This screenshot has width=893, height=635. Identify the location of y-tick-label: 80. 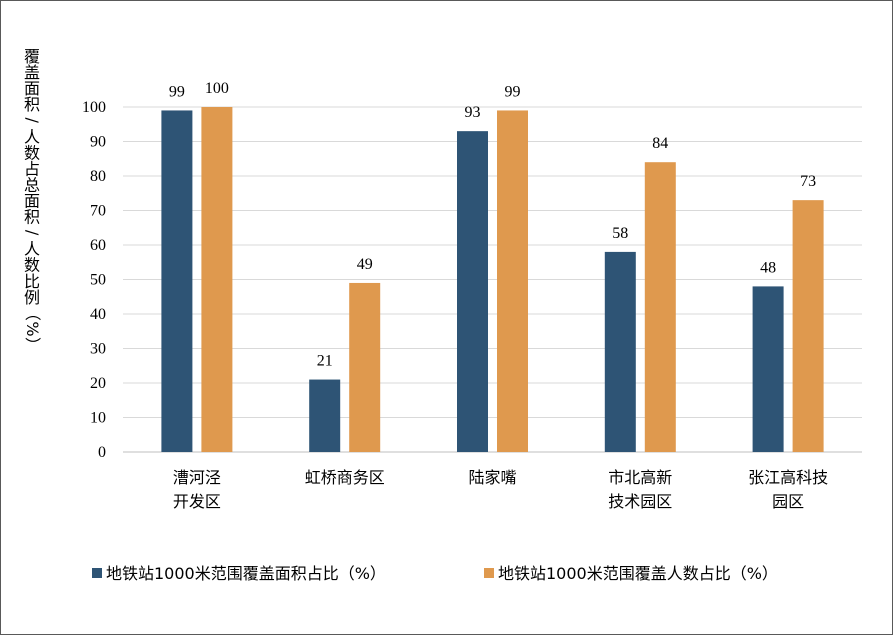
(98, 176).